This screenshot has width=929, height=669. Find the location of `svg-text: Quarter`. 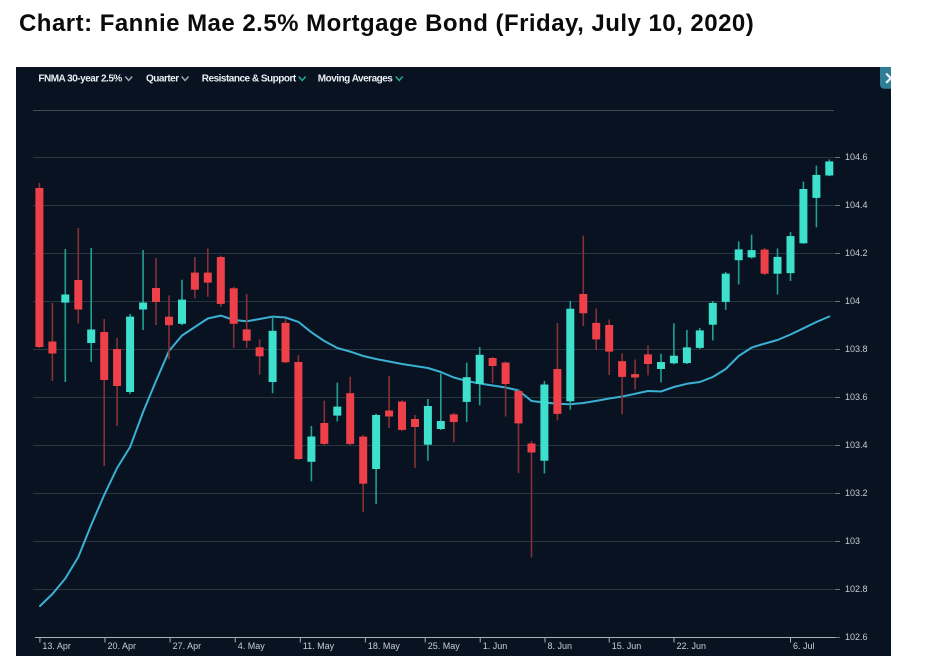

svg-text: Quarter is located at coordinates (162, 78).